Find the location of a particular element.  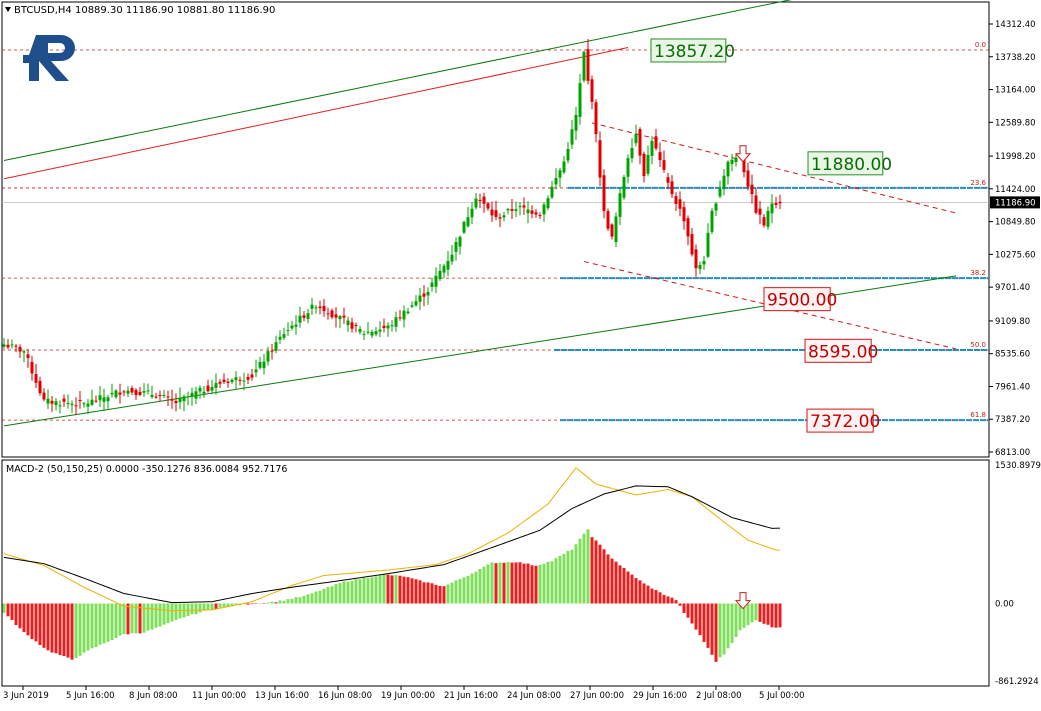

fib-level-label: 61.8 is located at coordinates (978, 415).